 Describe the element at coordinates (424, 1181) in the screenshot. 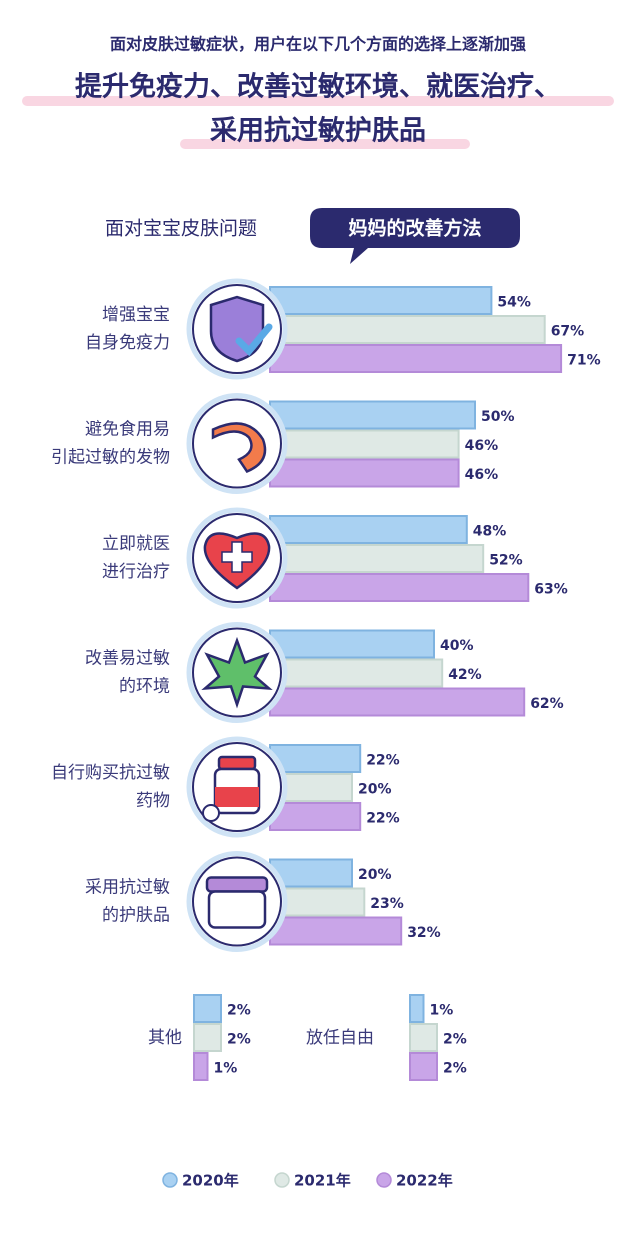

I see `legend-label: 2022年` at that location.